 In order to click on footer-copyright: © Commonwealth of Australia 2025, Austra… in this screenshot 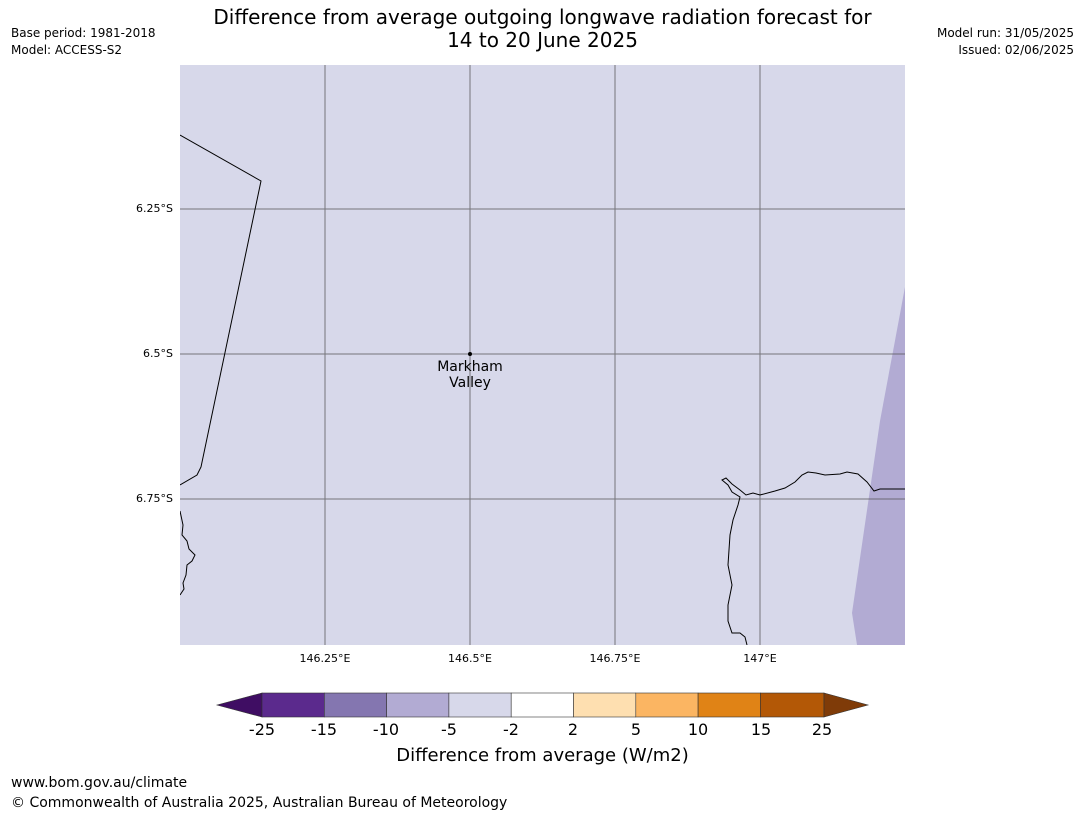, I will do `click(259, 803)`.